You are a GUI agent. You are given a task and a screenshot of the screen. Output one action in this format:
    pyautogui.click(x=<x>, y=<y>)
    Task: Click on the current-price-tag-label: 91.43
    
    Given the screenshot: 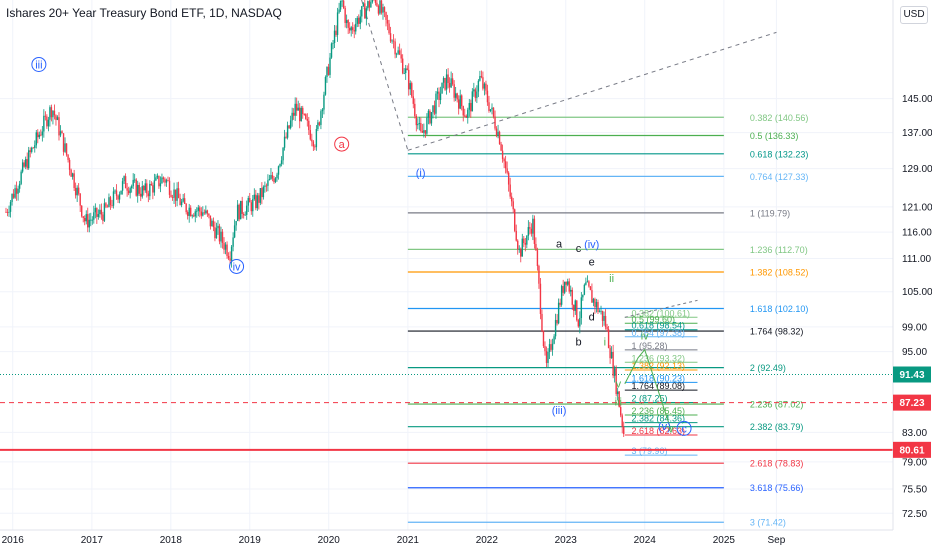 What is the action you would take?
    pyautogui.click(x=911, y=375)
    